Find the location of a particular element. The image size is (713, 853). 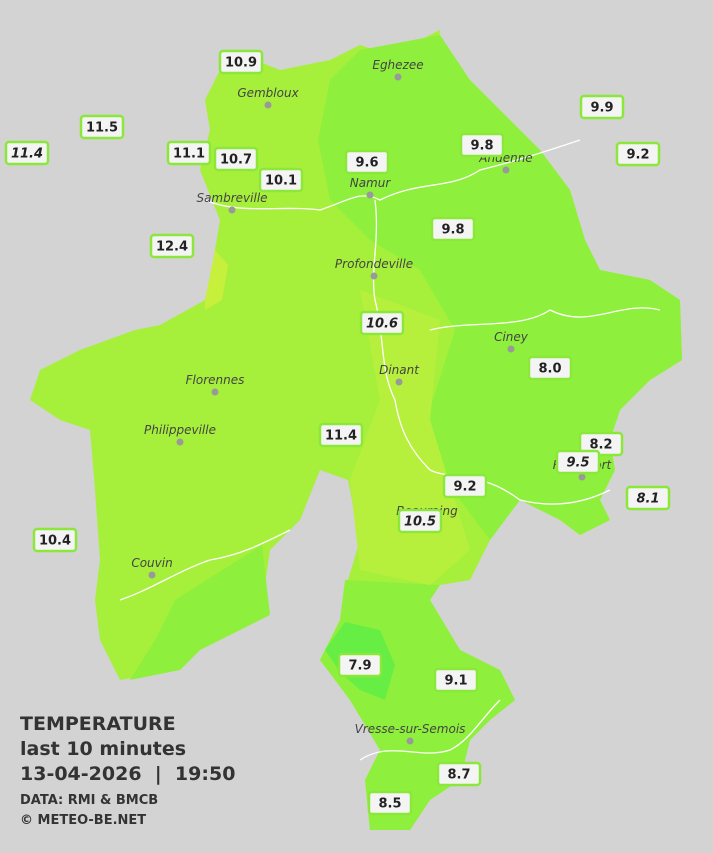

city-label: Philippeville is located at coordinates (180, 430).